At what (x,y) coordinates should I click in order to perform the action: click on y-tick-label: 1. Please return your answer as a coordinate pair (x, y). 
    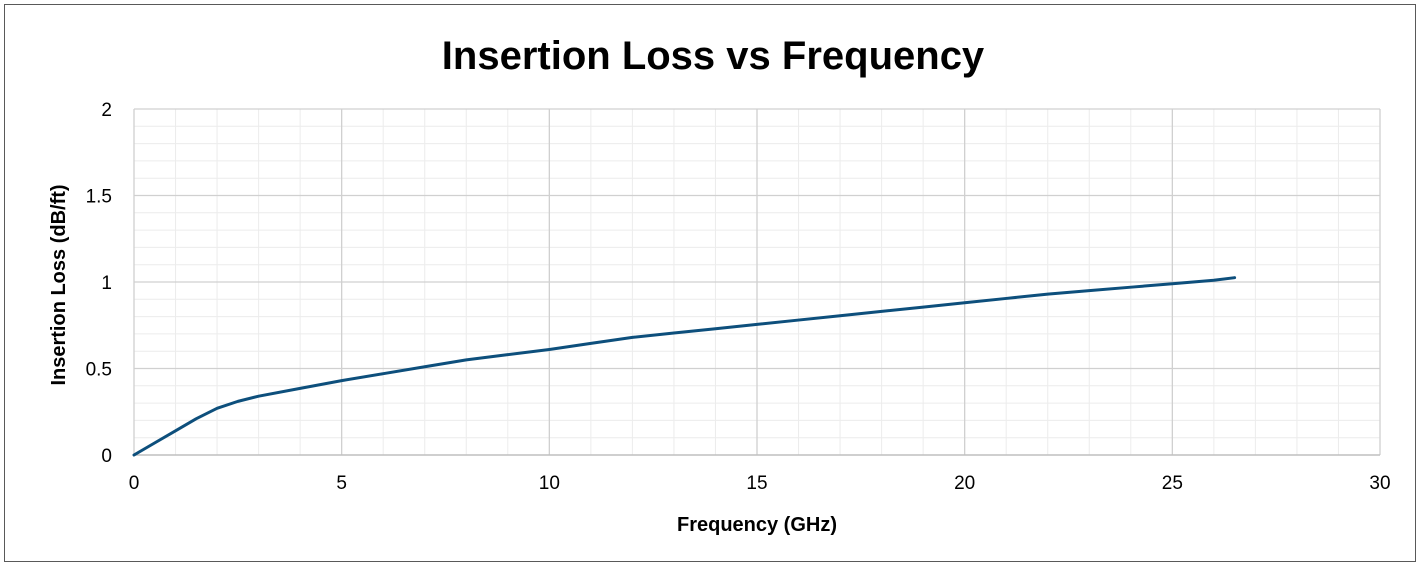
    Looking at the image, I should click on (106, 283).